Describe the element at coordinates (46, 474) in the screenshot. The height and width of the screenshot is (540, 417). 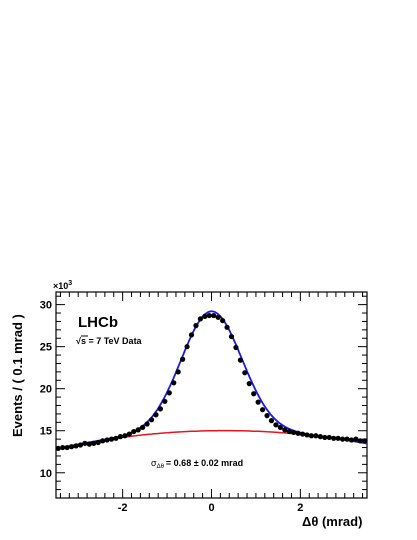
I see `y-tick-label: 10` at that location.